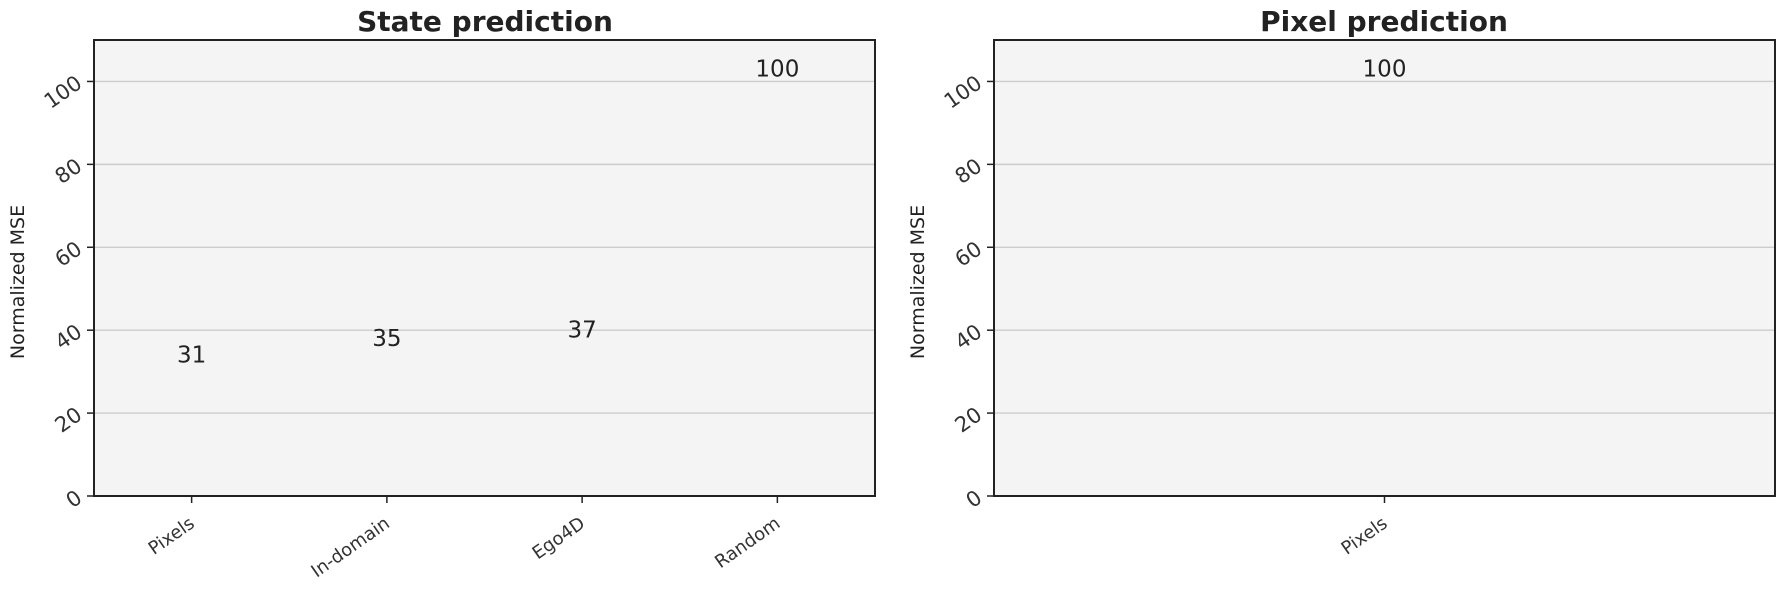 The height and width of the screenshot is (592, 1784). Describe the element at coordinates (1384, 21) in the screenshot. I see `chart-title: Pixel prediction` at that location.